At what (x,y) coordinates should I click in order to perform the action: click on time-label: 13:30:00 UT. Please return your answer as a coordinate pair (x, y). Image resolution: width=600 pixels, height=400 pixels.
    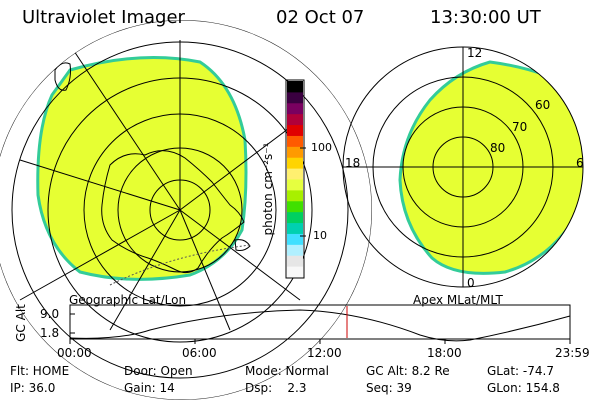
    Looking at the image, I should click on (485, 17).